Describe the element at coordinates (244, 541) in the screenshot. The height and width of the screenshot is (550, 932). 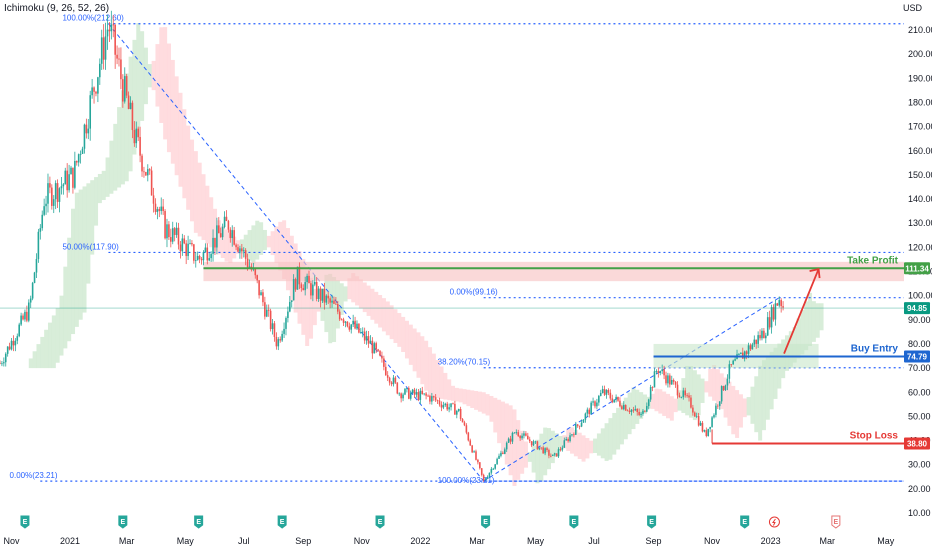
I see `time-tick: Jul` at that location.